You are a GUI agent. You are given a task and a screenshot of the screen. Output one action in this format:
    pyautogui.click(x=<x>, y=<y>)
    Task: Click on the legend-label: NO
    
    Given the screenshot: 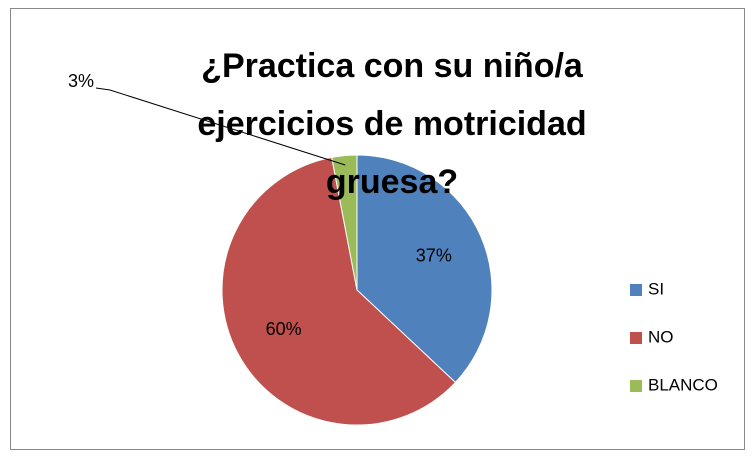 What is the action you would take?
    pyautogui.click(x=661, y=336)
    